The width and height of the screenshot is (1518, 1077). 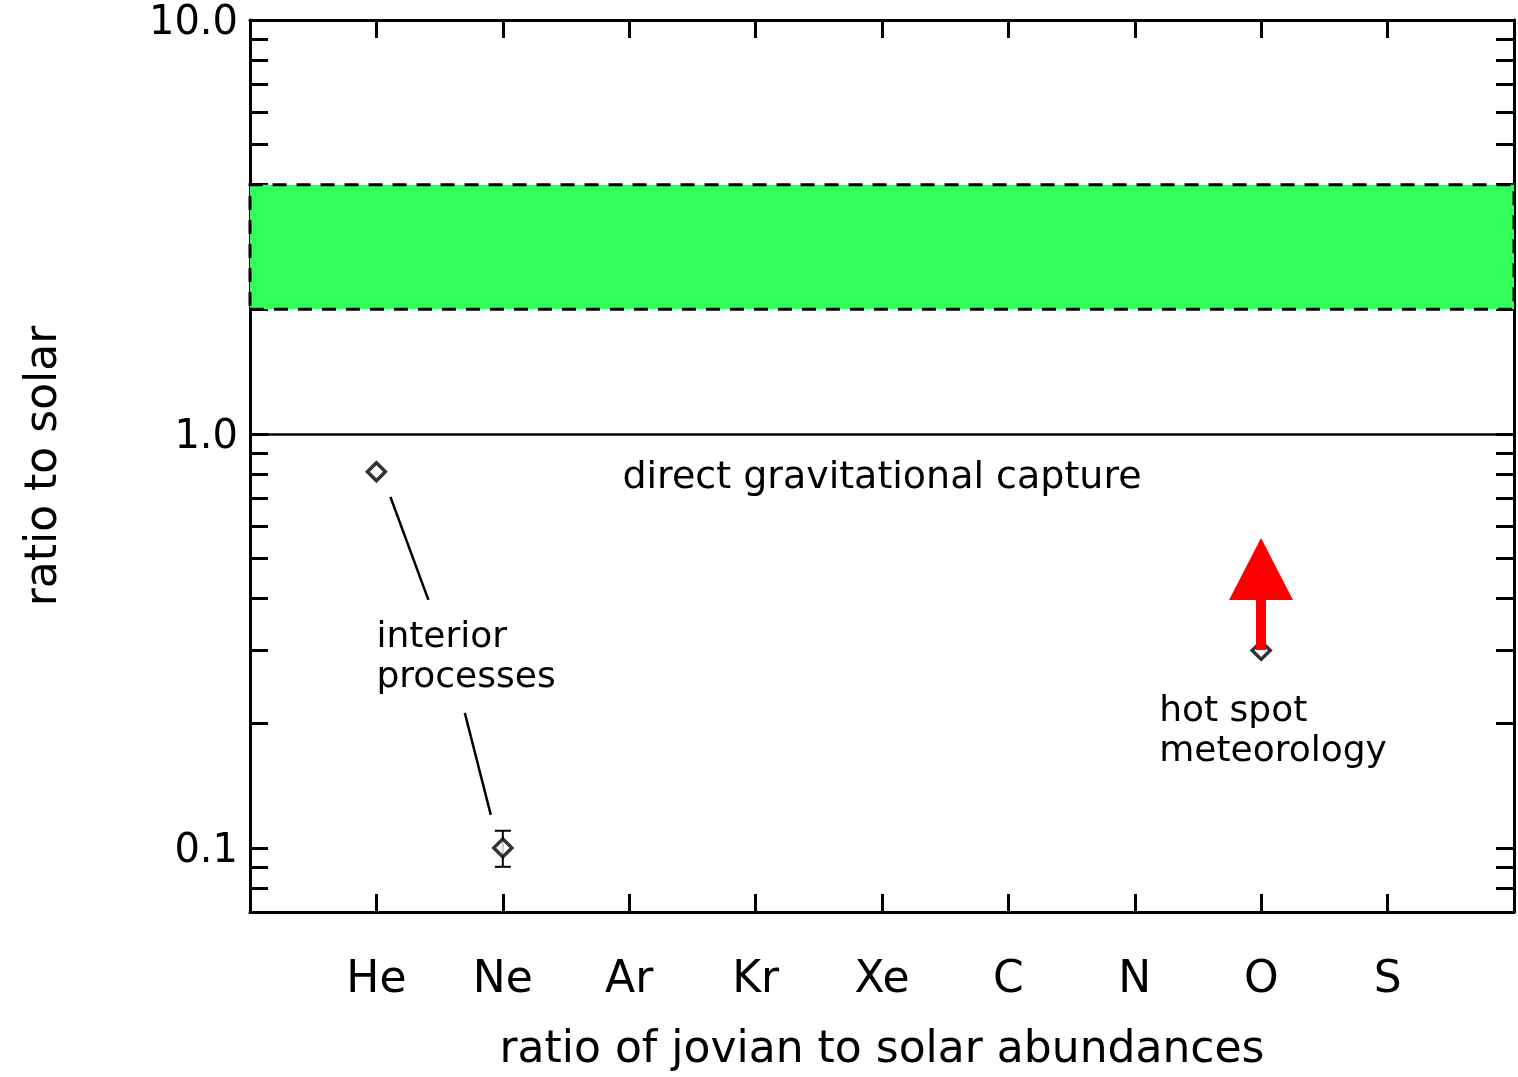 What do you see at coordinates (882, 976) in the screenshot?
I see `x-tick-label: Xe` at bounding box center [882, 976].